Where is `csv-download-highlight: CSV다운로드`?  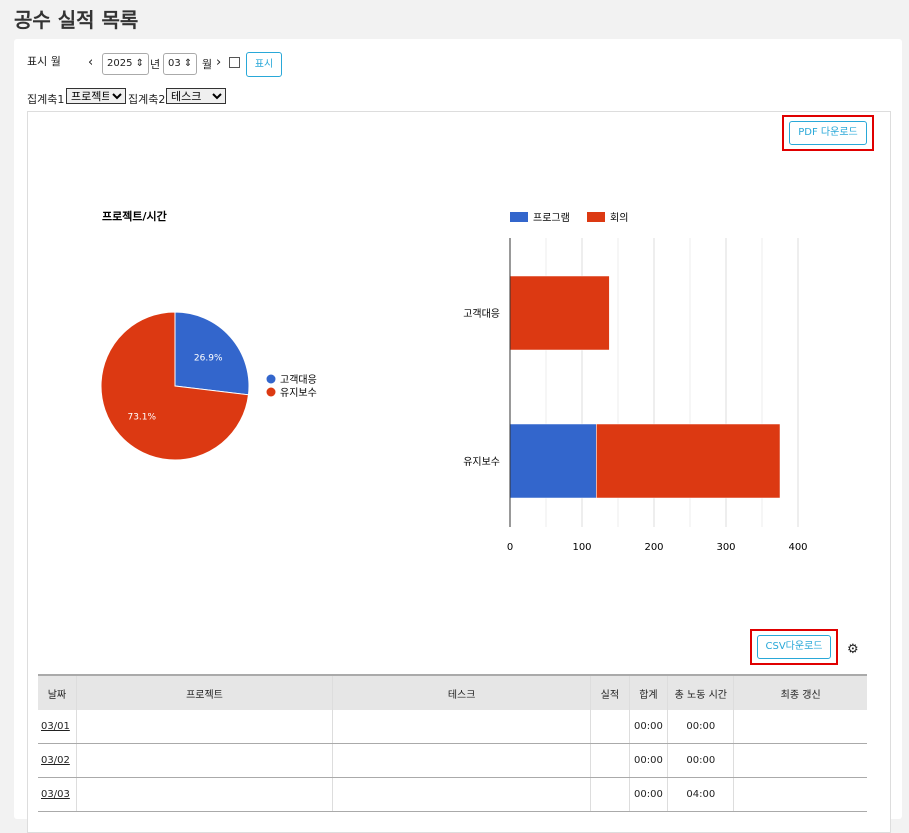
csv-download-highlight: CSV다운로드 is located at coordinates (794, 647).